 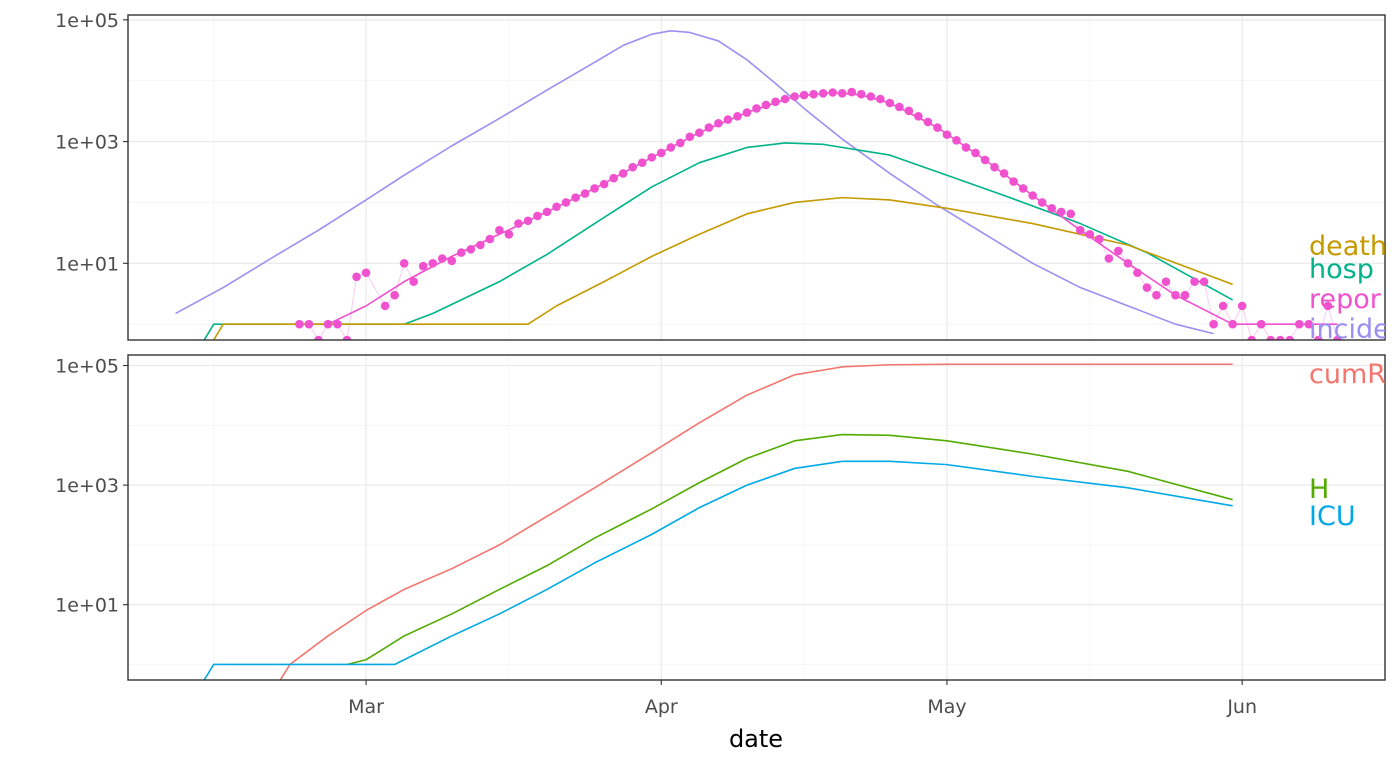 I want to click on top-panel-y-axis: 1e+01 1e+03 1e+05, so click(x=91, y=142).